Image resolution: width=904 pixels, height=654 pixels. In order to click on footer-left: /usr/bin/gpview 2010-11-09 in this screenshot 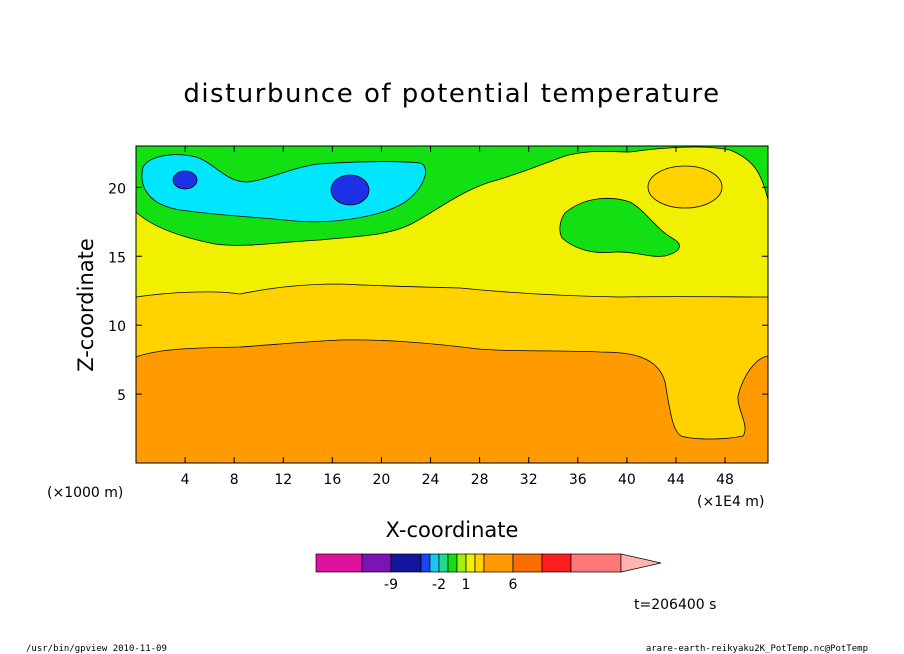, I will do `click(96, 649)`.